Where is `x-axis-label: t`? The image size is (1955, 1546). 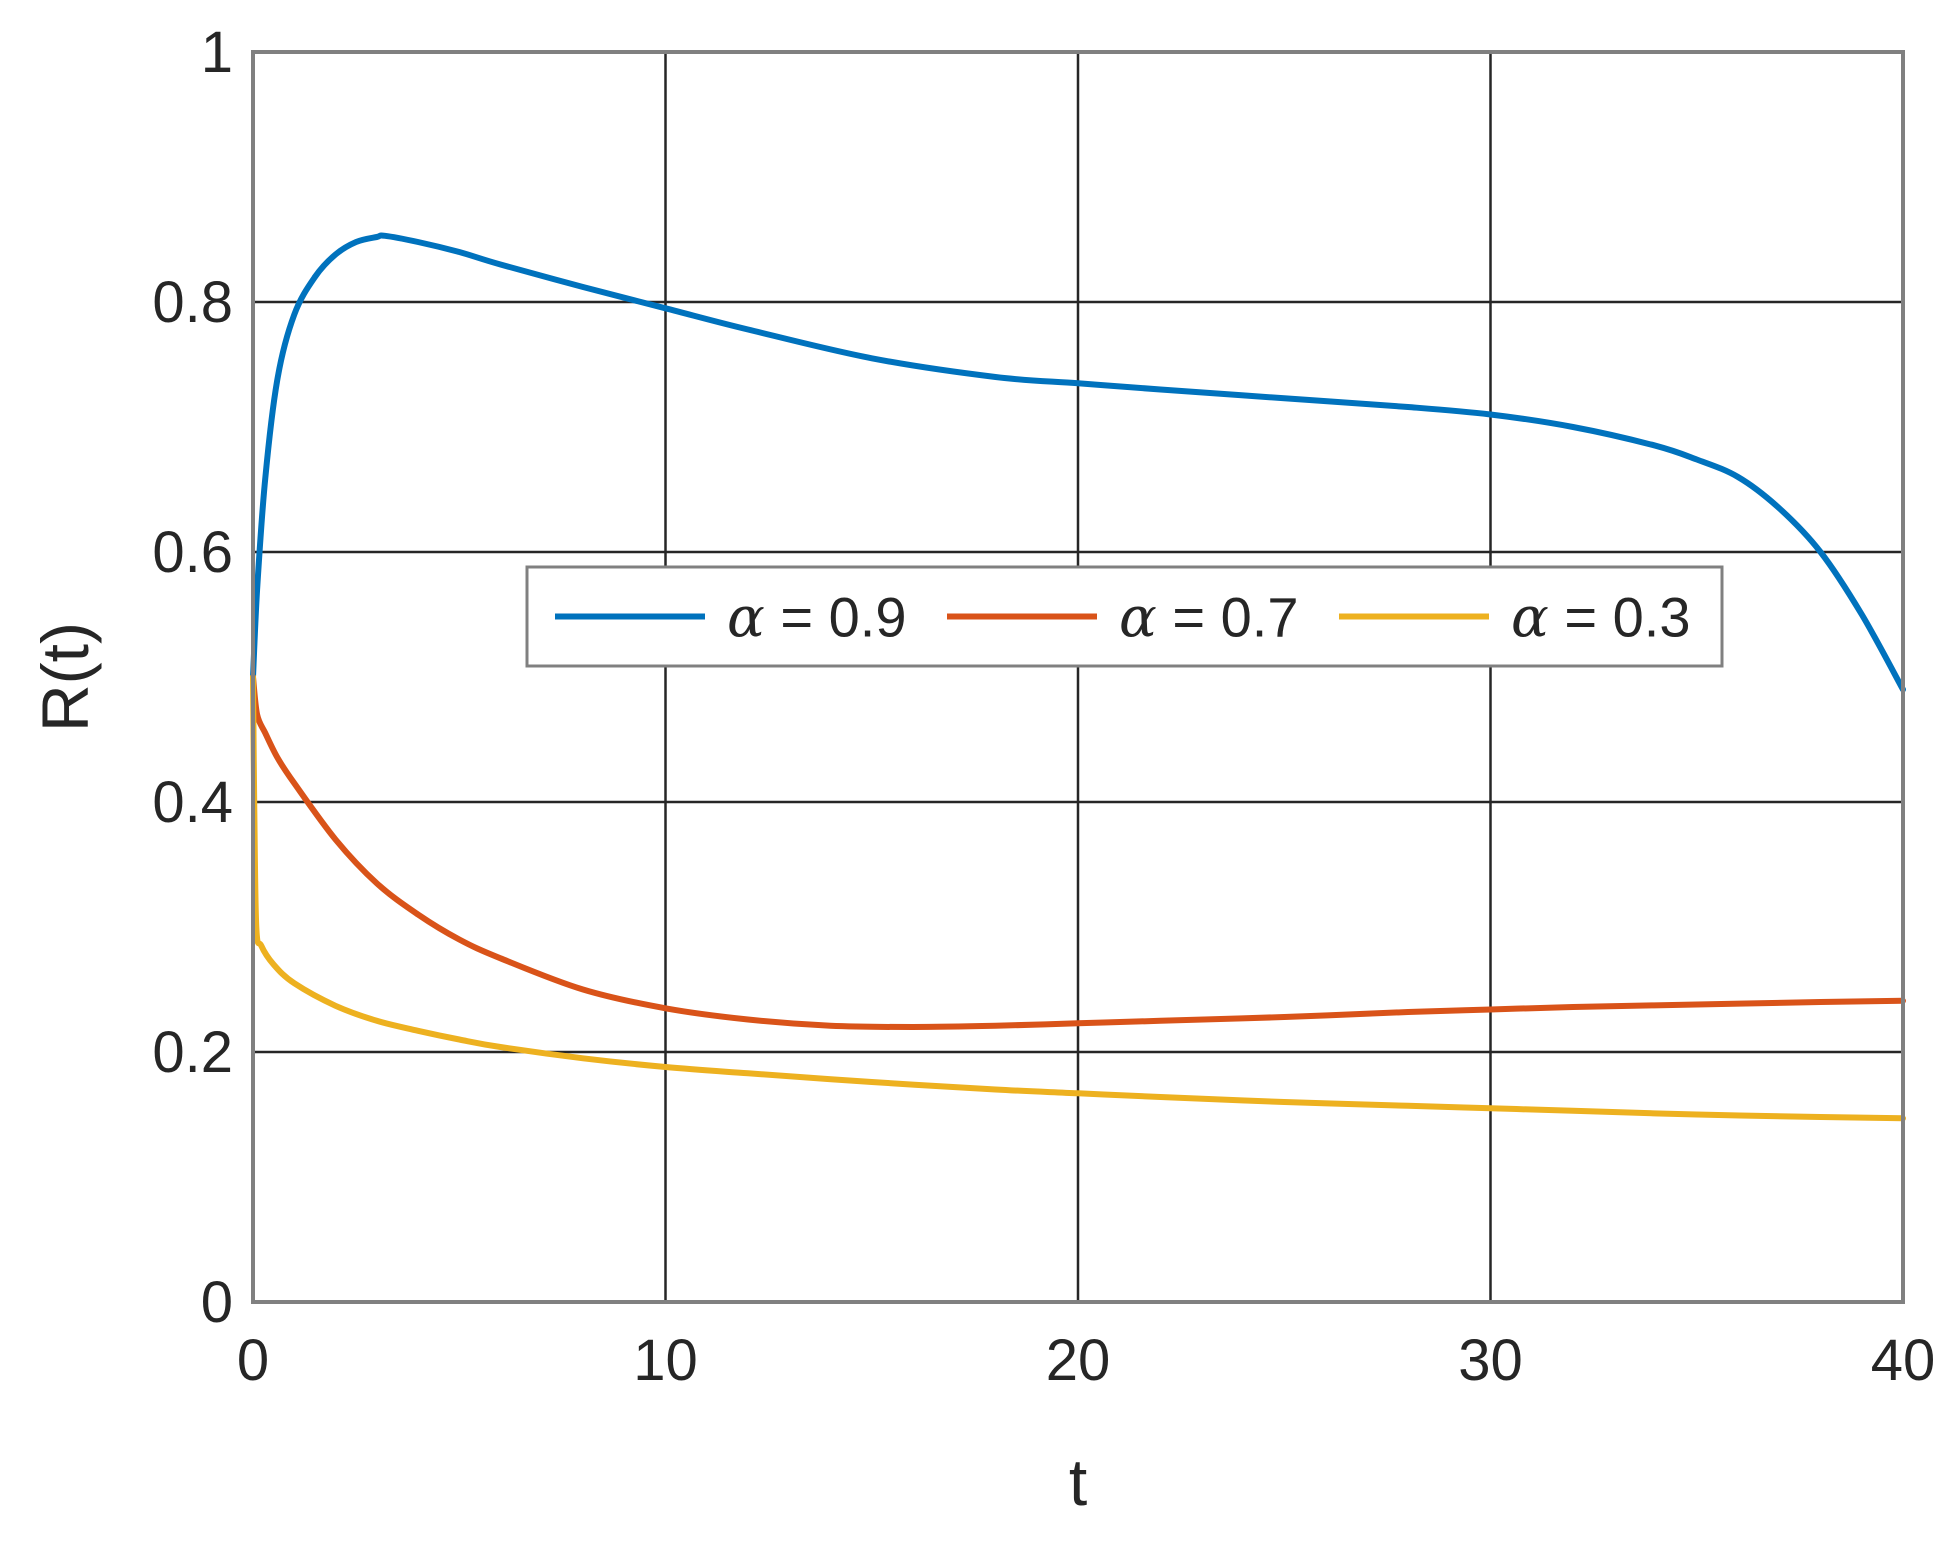
x-axis-label: t is located at coordinates (1078, 1482).